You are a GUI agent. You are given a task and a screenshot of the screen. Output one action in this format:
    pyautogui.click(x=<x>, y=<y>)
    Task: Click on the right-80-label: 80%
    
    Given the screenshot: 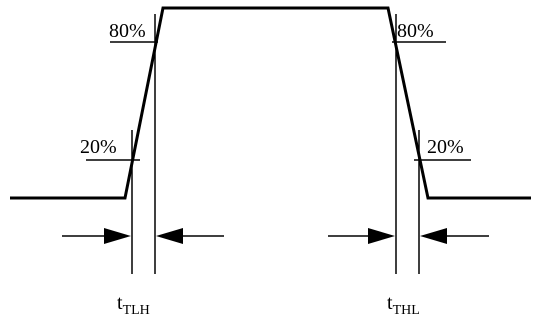 What is the action you would take?
    pyautogui.click(x=415, y=31)
    